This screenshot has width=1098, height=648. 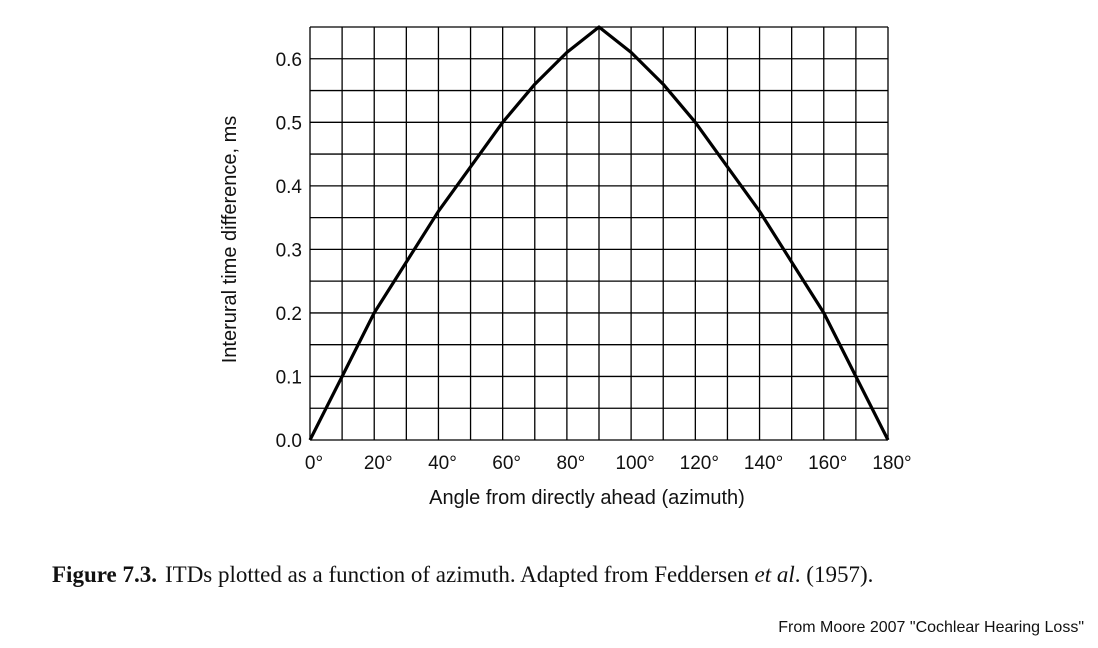 What do you see at coordinates (891, 463) in the screenshot?
I see `x-tick-label: 180°` at bounding box center [891, 463].